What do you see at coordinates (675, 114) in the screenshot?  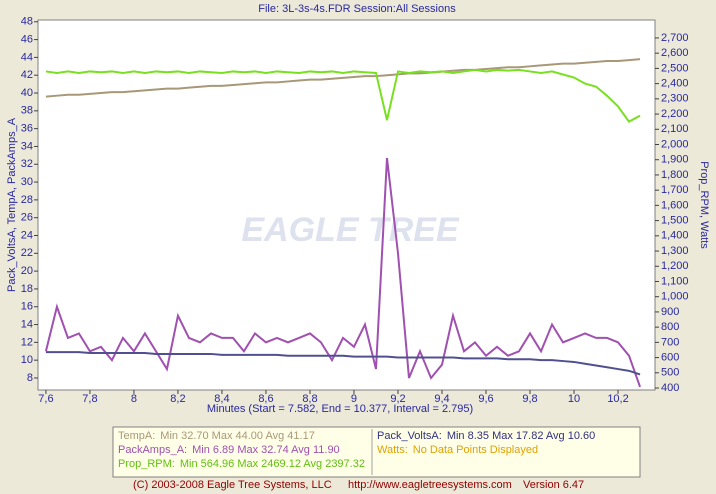 I see `y2-tick-label: 2,200` at bounding box center [675, 114].